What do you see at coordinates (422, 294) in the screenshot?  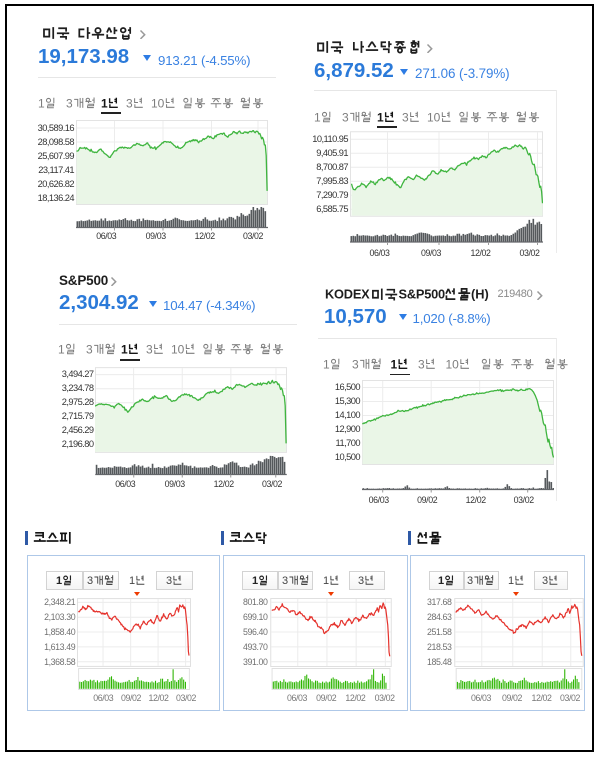 I see `svg-text: S&P500` at bounding box center [422, 294].